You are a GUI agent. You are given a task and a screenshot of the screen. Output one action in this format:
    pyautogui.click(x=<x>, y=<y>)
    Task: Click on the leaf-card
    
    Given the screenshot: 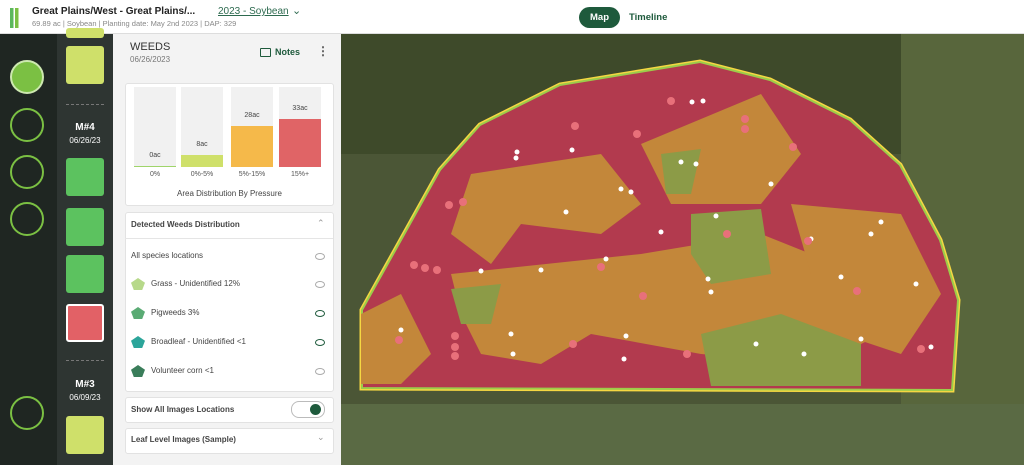 What is the action you would take?
    pyautogui.click(x=229, y=441)
    